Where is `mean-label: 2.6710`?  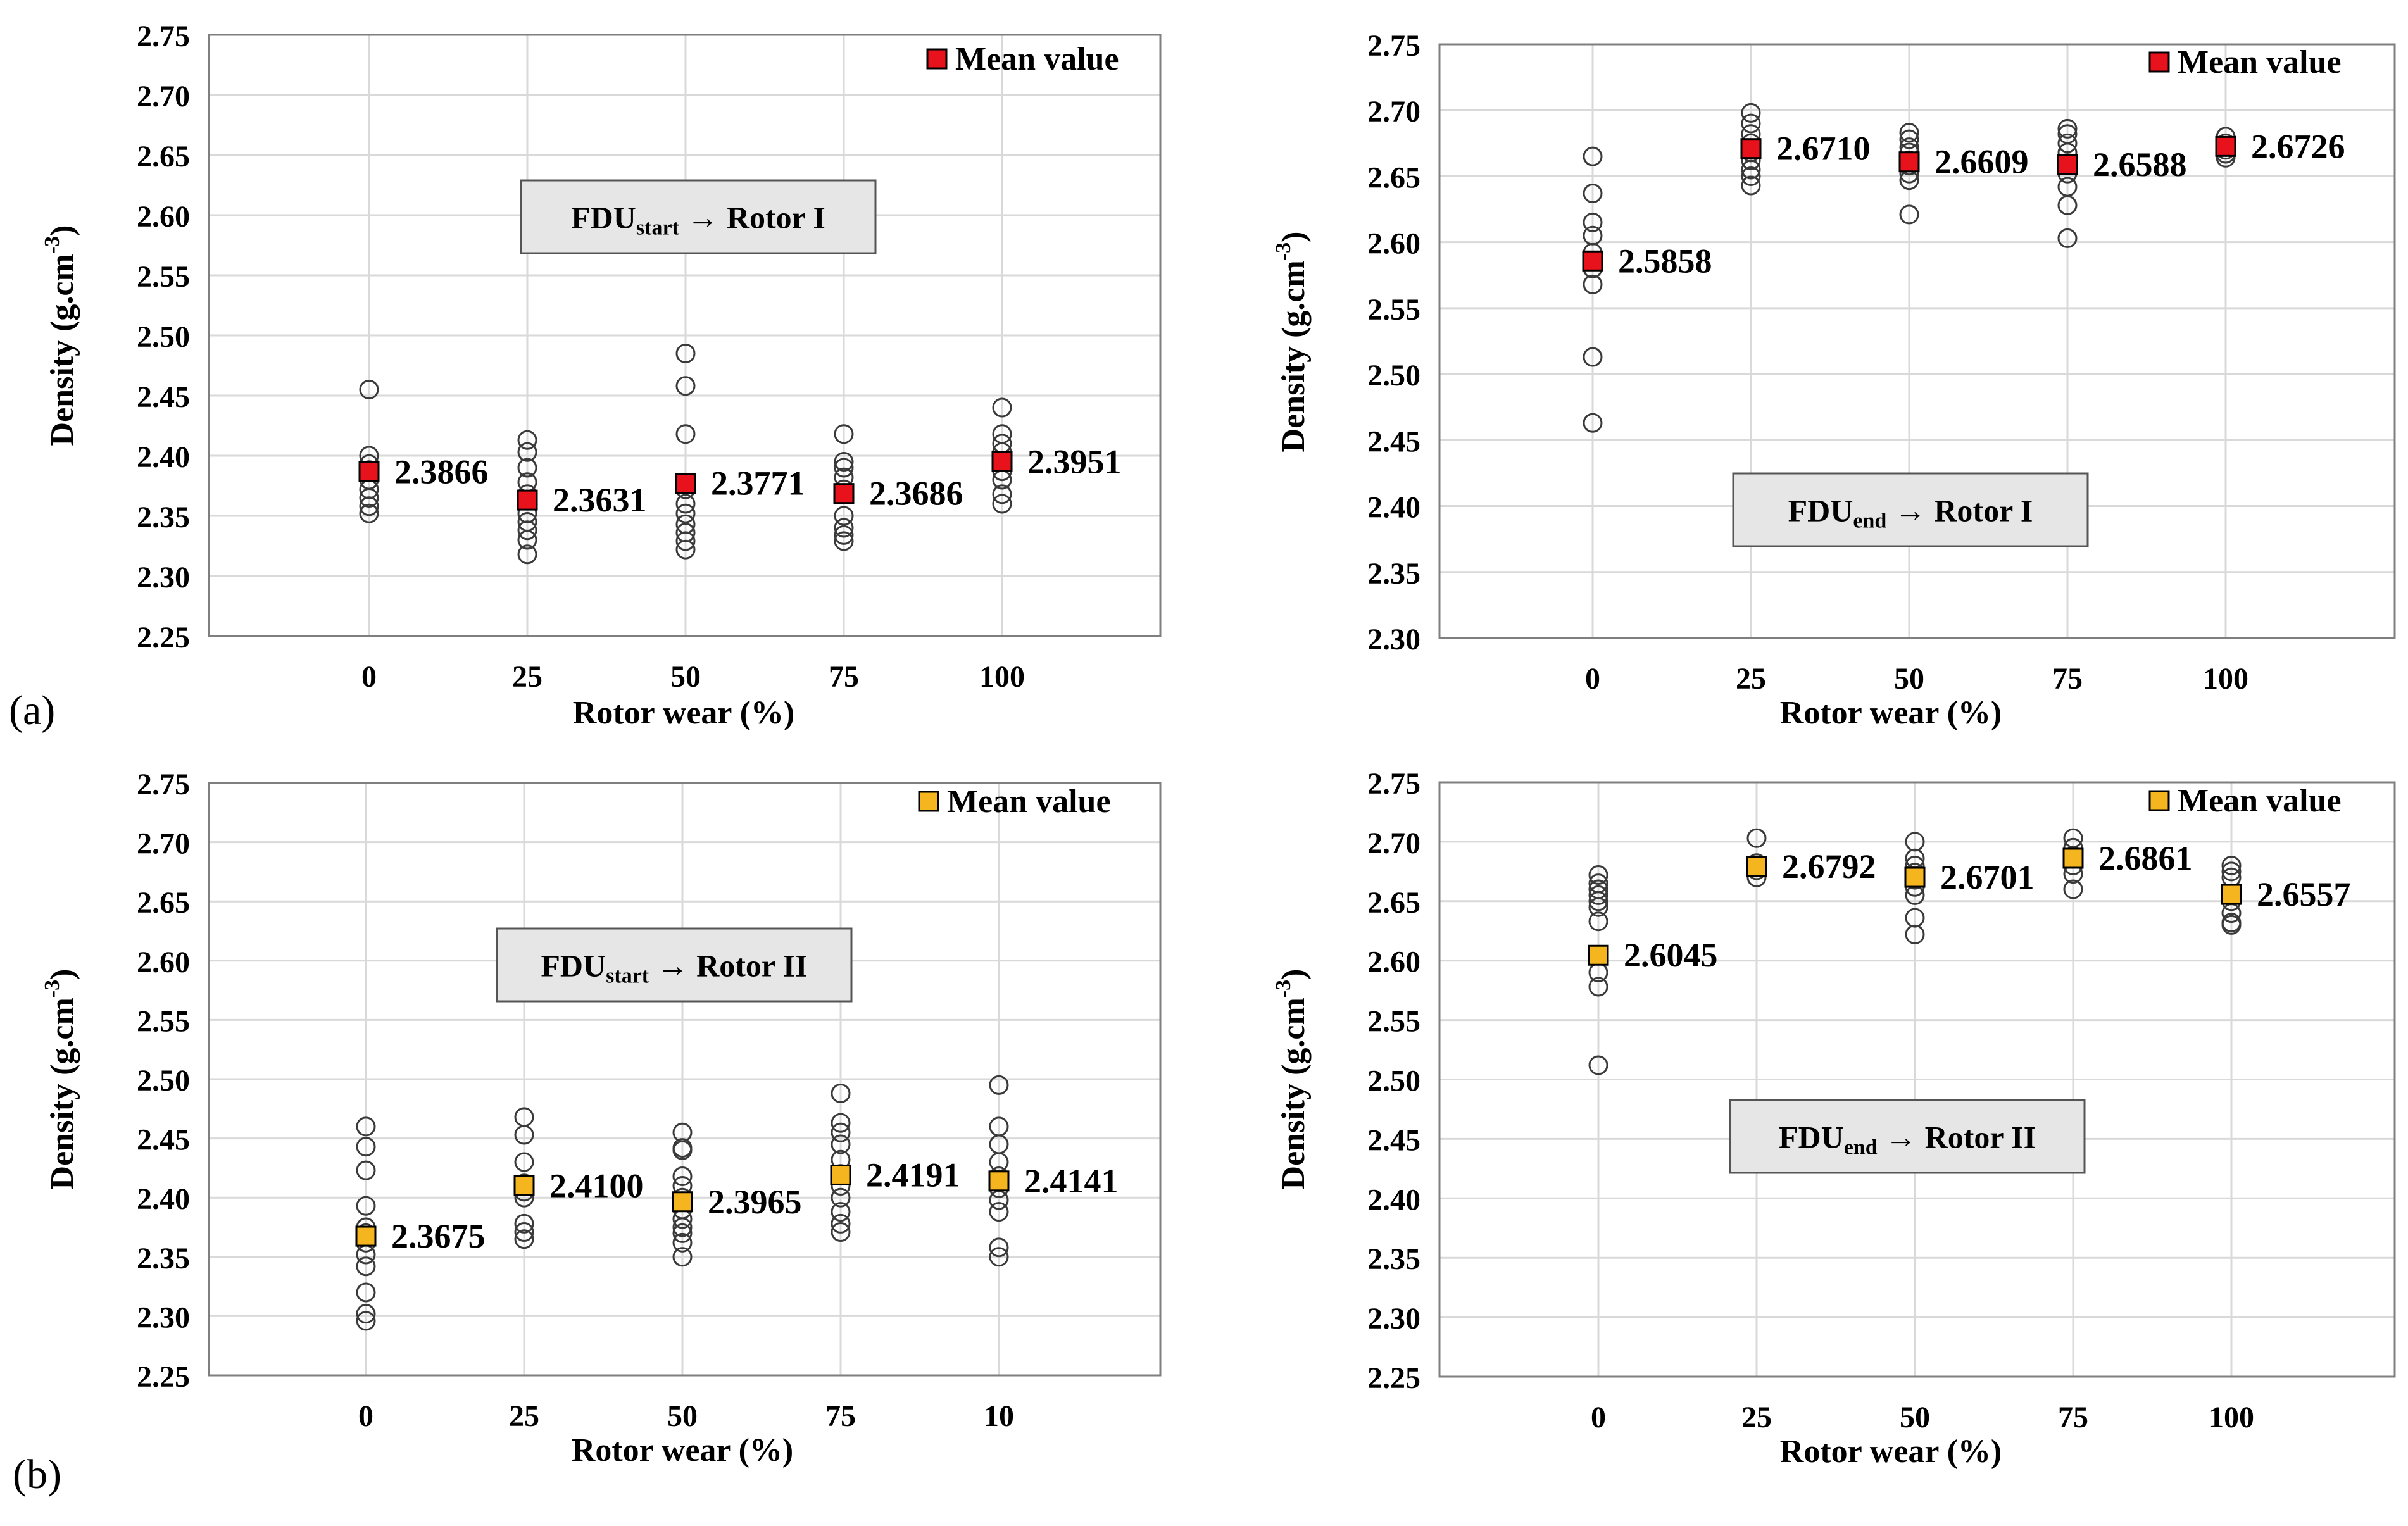
mean-label: 2.6710 is located at coordinates (1823, 149).